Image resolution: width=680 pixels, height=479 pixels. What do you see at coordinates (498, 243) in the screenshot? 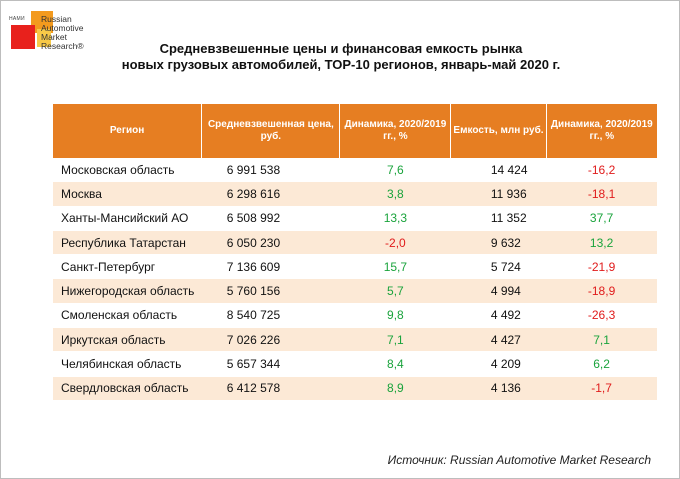
I see `capacity-cell: 9 632` at bounding box center [498, 243].